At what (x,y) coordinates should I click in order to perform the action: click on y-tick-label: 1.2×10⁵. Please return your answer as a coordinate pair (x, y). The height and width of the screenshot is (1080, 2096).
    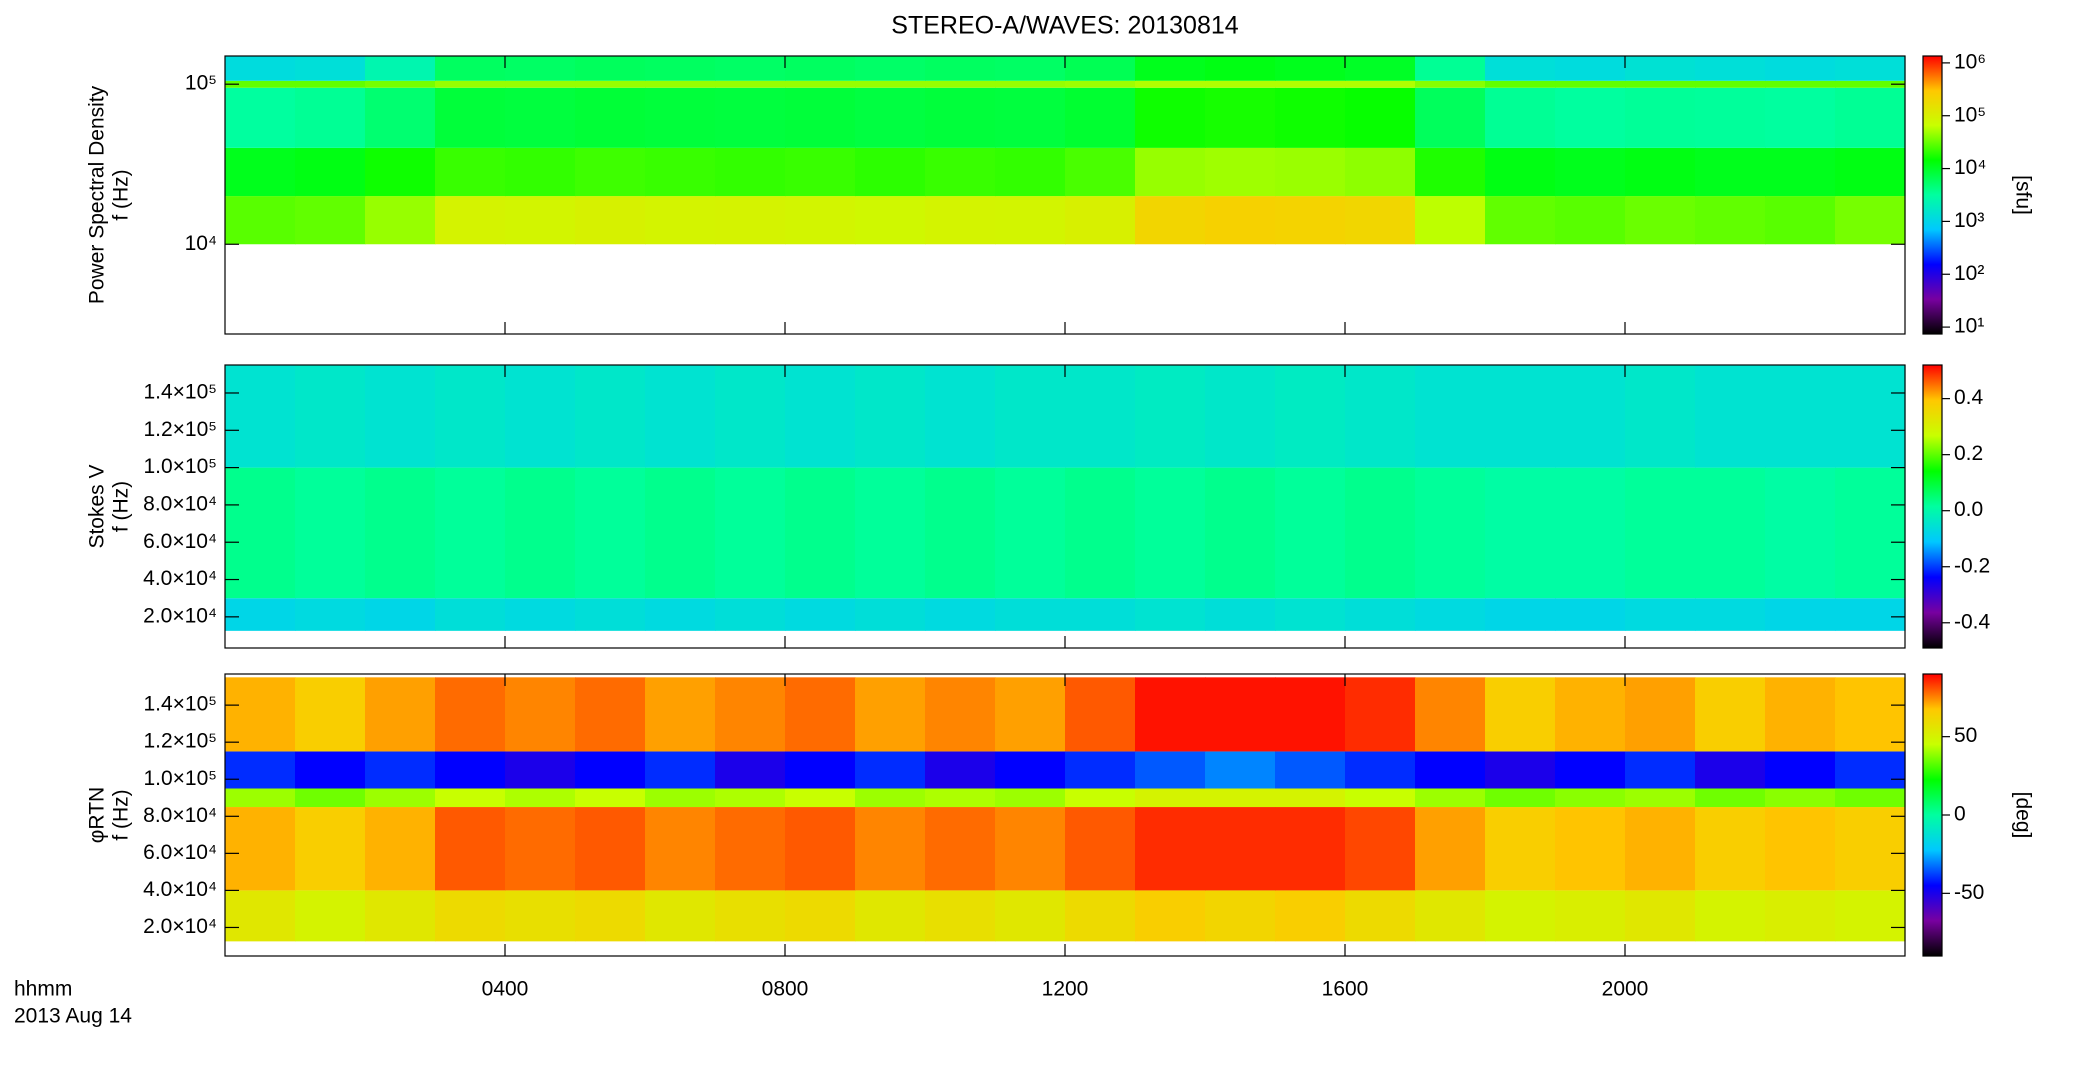
    Looking at the image, I should click on (180, 741).